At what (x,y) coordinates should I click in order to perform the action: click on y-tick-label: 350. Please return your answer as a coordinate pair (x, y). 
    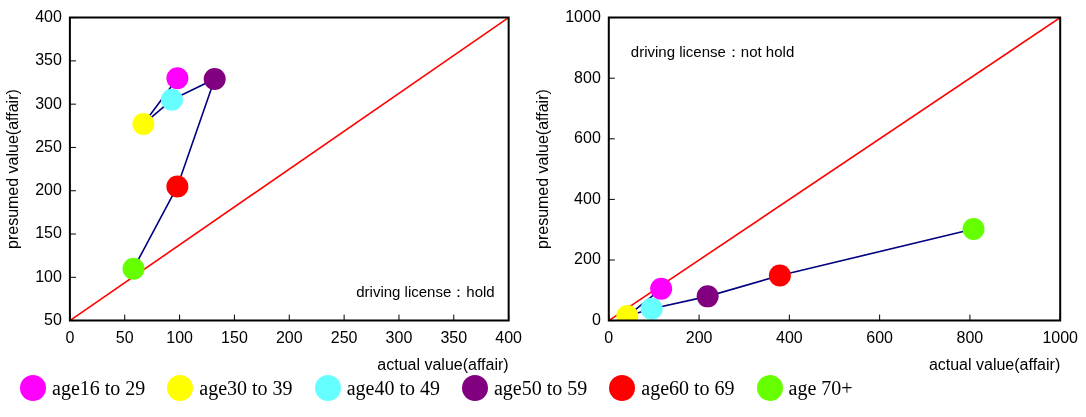
    Looking at the image, I should click on (48, 60).